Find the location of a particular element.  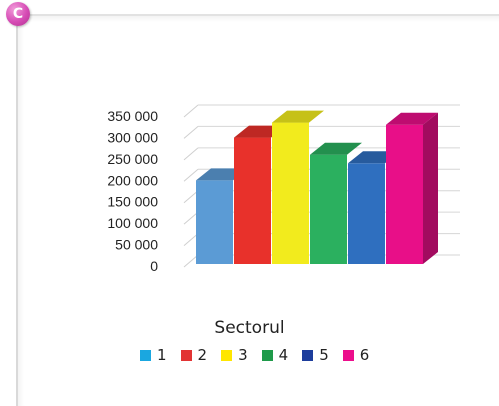

y-tick-label: 100 000 is located at coordinates (132, 223).